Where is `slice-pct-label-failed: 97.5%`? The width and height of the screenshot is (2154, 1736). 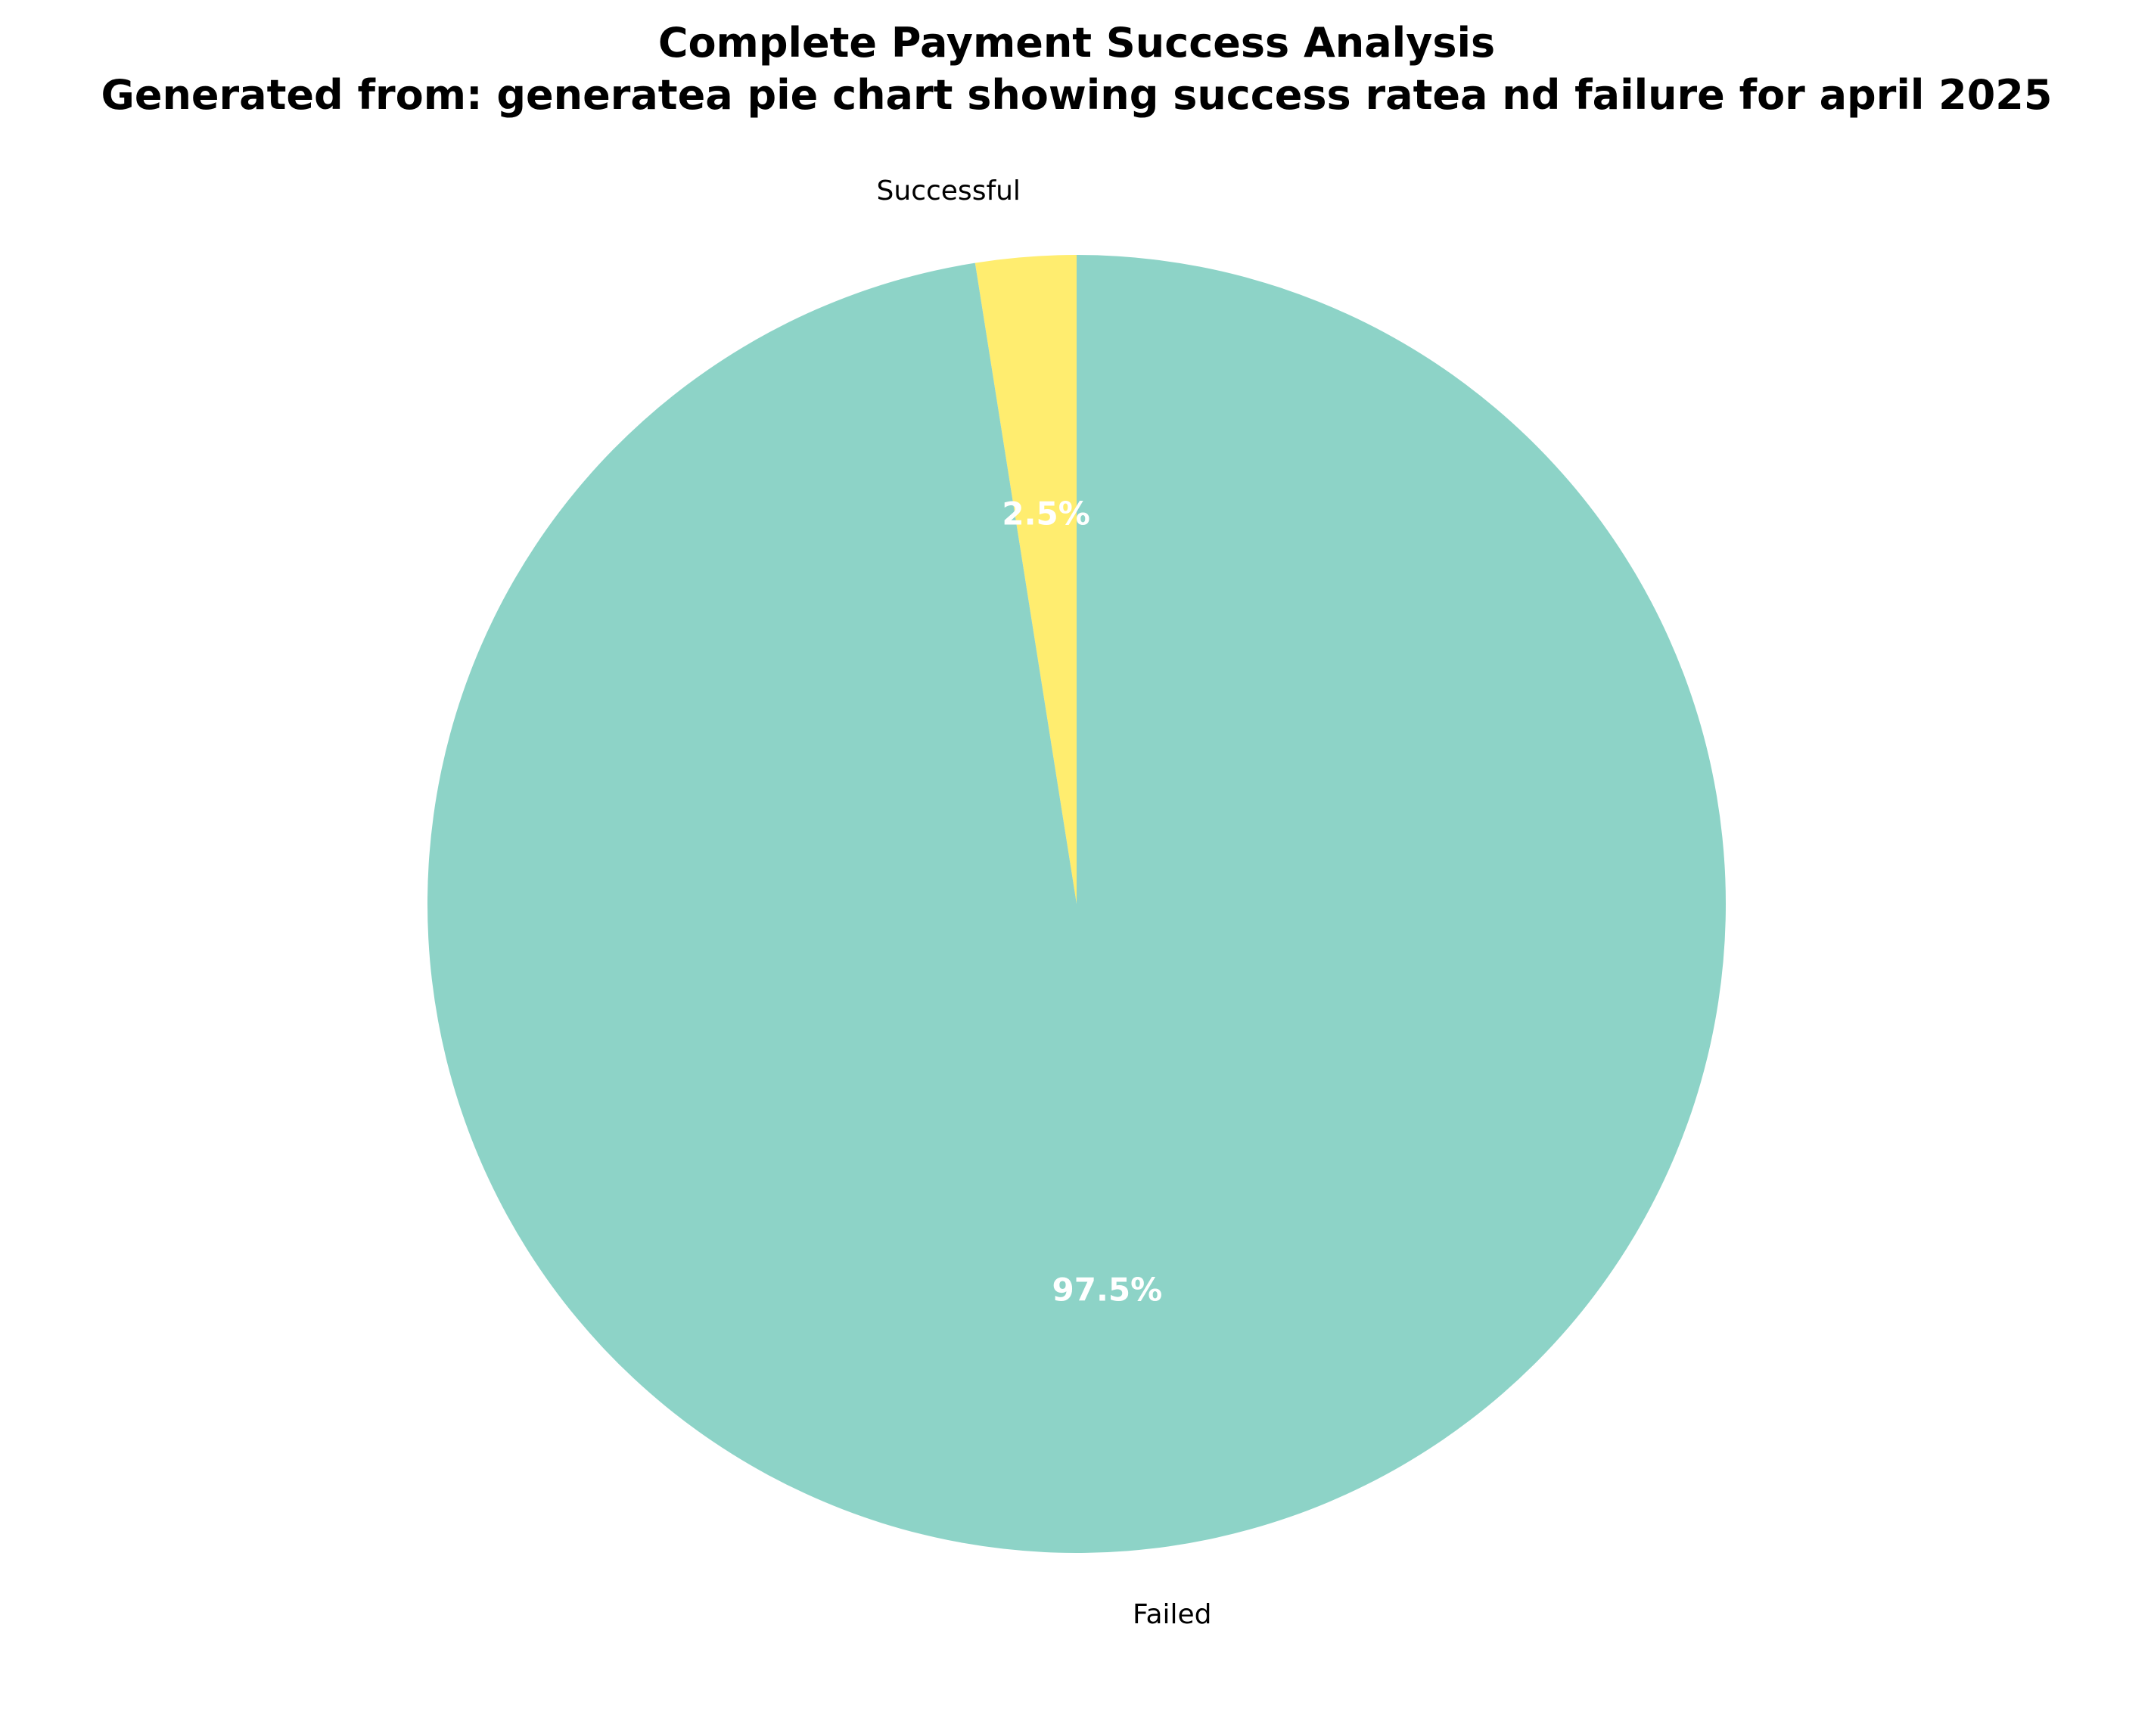
slice-pct-label-failed: 97.5% is located at coordinates (1107, 1290).